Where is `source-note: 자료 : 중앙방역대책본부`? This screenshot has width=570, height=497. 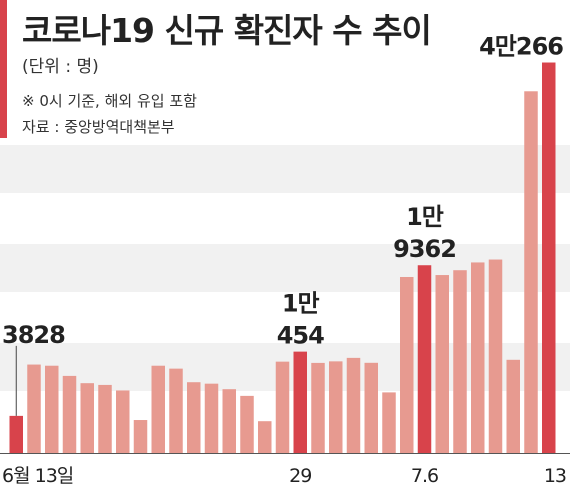 source-note: 자료 : 중앙방역대책본부 is located at coordinates (98, 127).